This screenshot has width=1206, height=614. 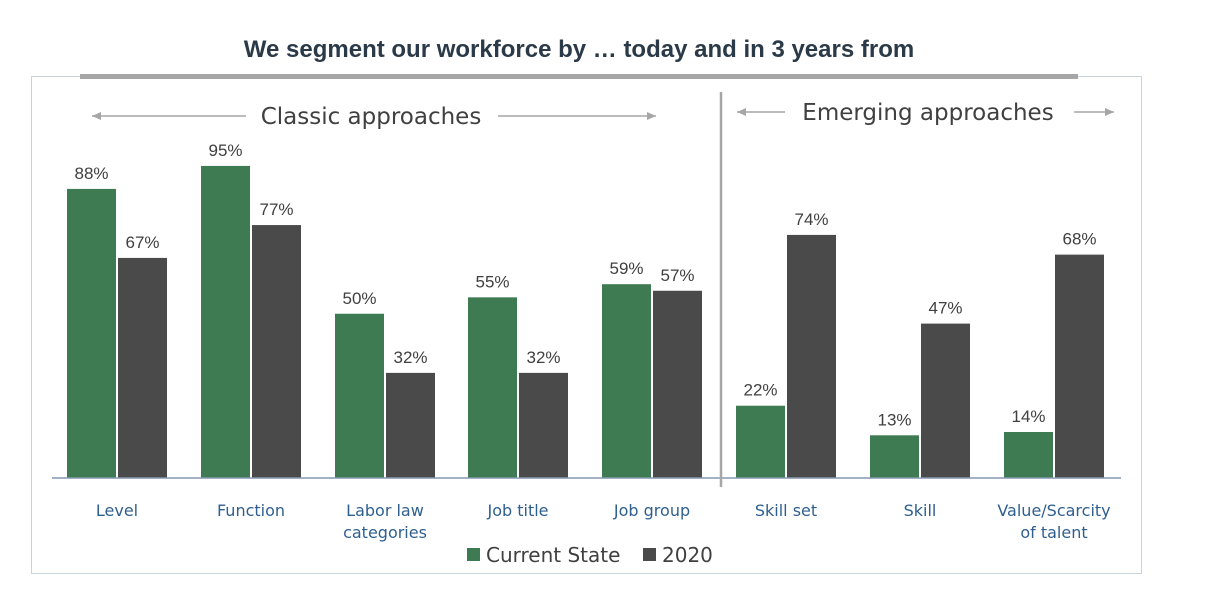 What do you see at coordinates (626, 268) in the screenshot?
I see `value-label-current-4: 59%` at bounding box center [626, 268].